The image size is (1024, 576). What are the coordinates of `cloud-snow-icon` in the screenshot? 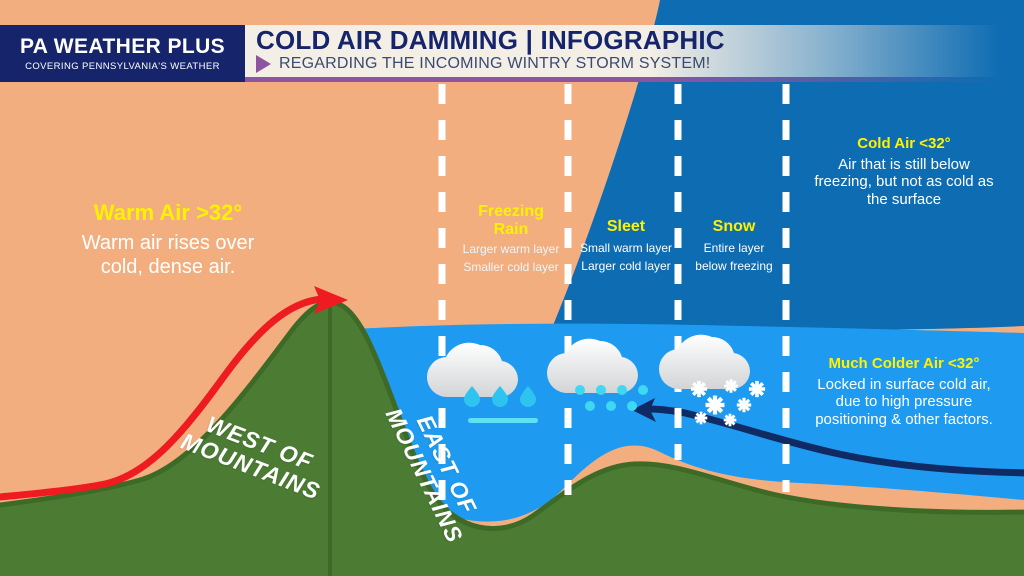 It's located at (712, 380).